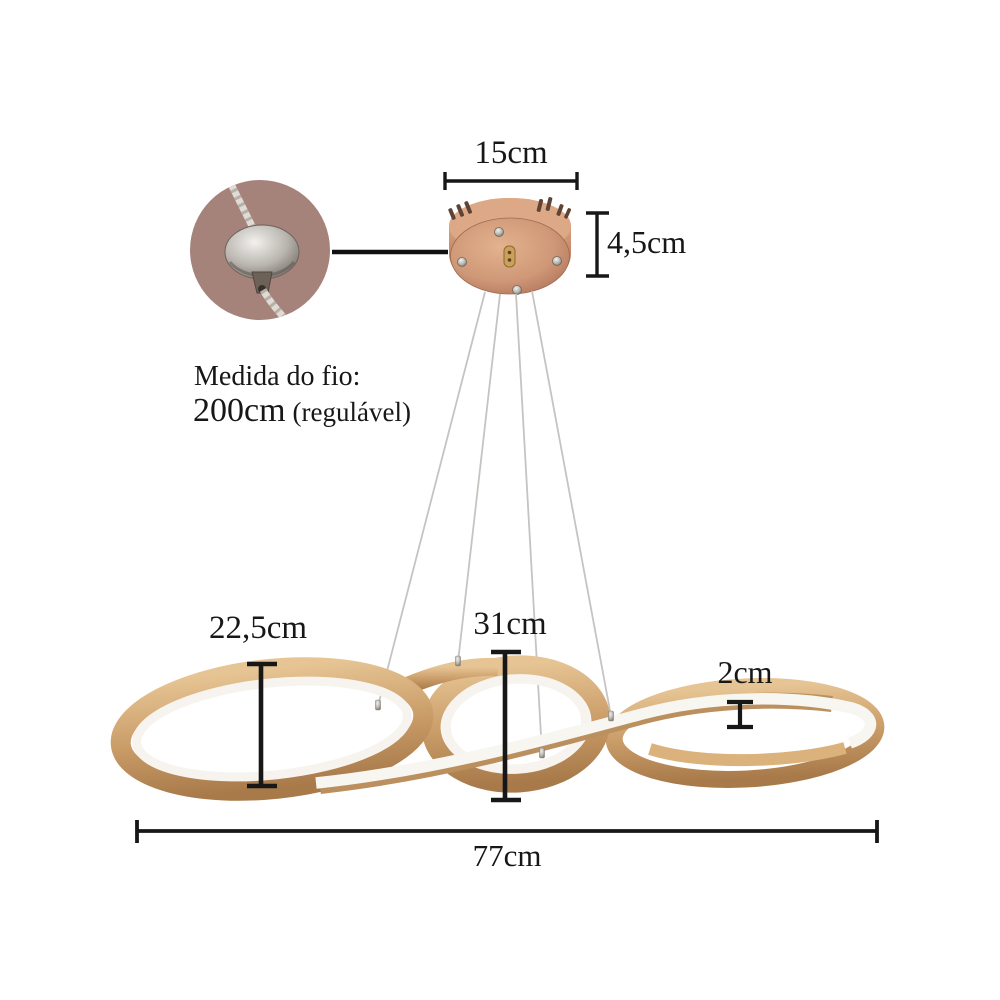 The image size is (1000, 1000). I want to click on canopy-screws, so click(509, 261).